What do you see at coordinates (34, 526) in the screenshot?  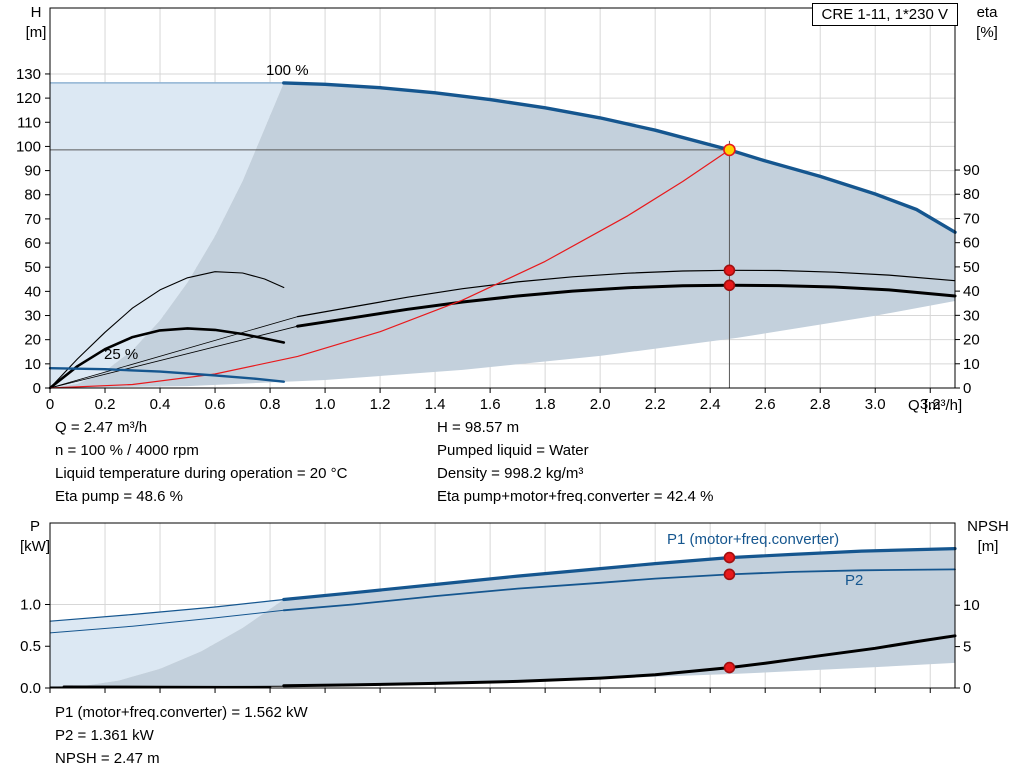 I see `p-axis-label: P` at bounding box center [34, 526].